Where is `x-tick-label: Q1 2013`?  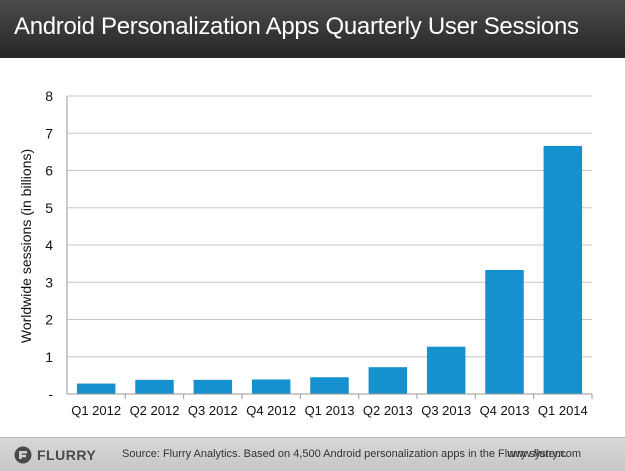
x-tick-label: Q1 2013 is located at coordinates (330, 410).